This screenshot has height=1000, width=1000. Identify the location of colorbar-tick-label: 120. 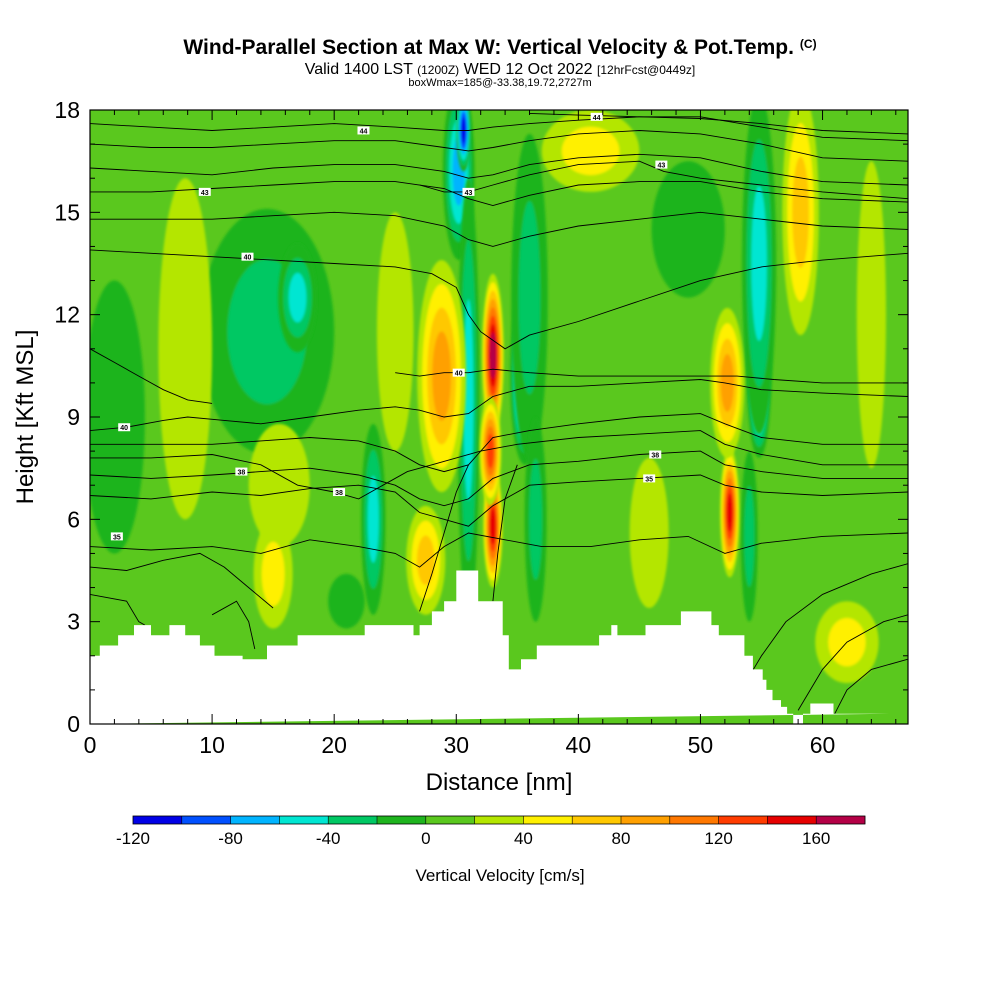
(718, 838).